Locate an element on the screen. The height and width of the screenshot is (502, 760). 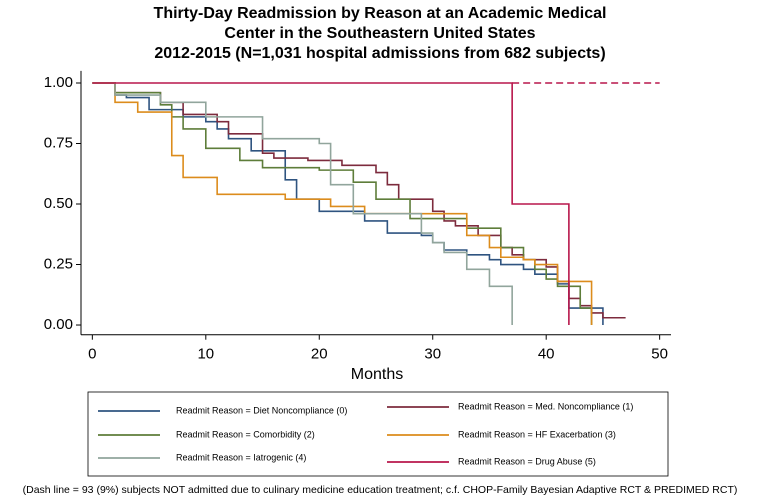
x-tick-label: 0 is located at coordinates (92, 354).